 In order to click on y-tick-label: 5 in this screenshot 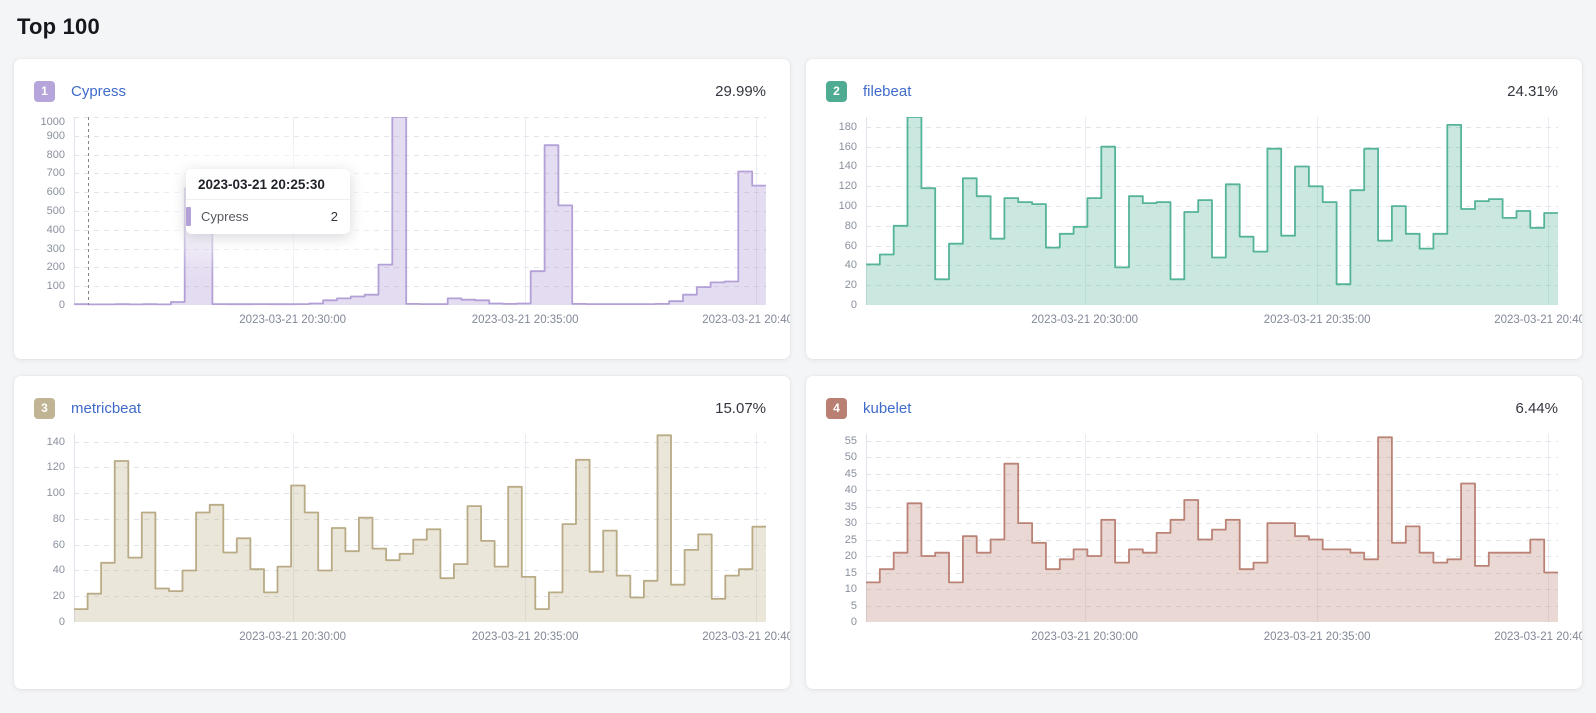, I will do `click(853, 605)`.